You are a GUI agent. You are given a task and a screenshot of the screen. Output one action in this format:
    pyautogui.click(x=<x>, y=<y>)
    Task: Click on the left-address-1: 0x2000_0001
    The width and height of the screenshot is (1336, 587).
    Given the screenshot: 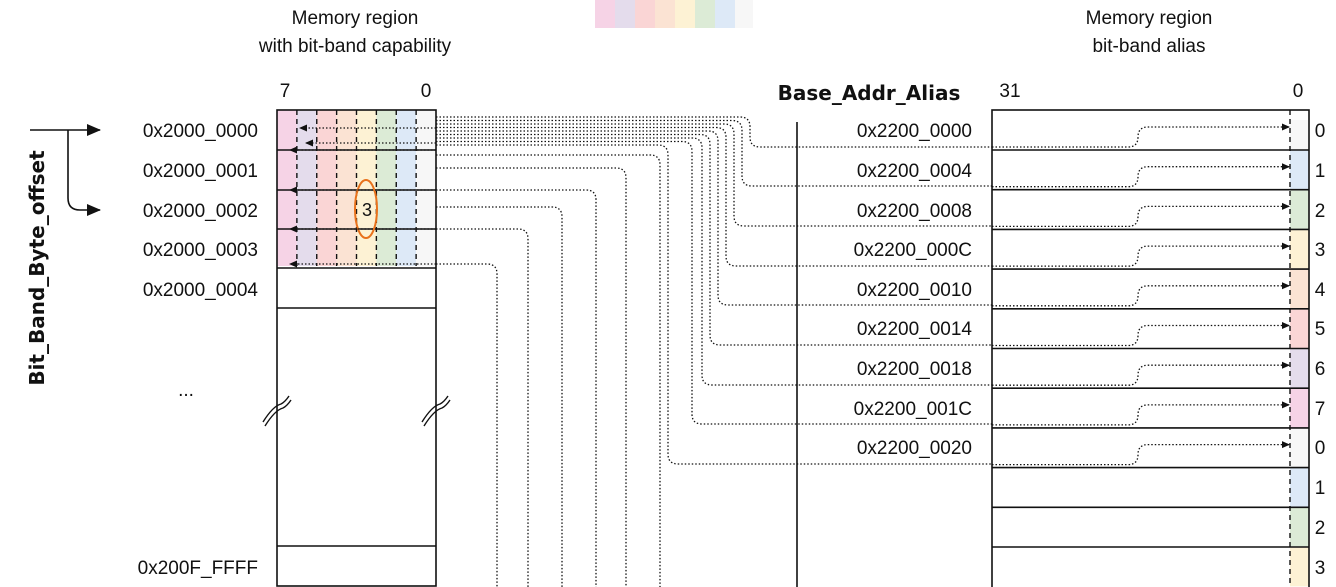 What is the action you would take?
    pyautogui.click(x=200, y=171)
    